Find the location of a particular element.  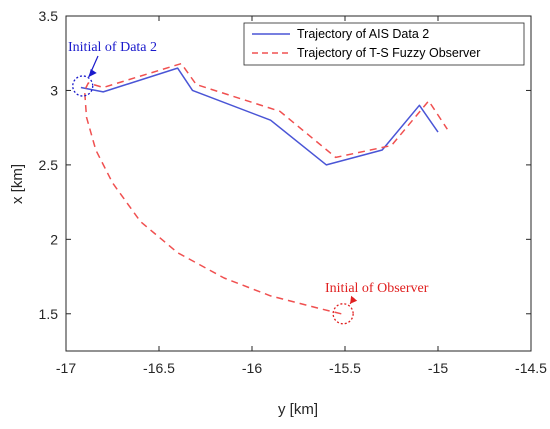

data2-initial-label: Initial of Data 2 is located at coordinates (112, 47).